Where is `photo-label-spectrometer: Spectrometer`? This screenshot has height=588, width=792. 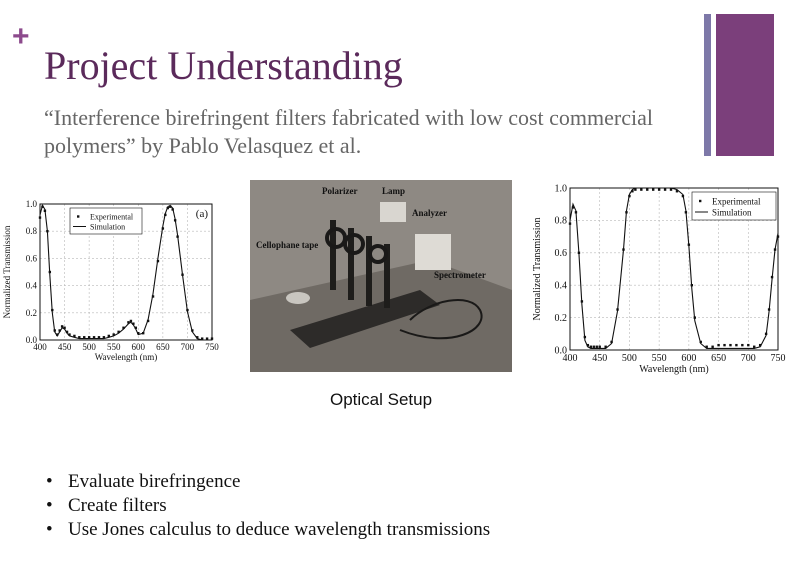
photo-label-spectrometer: Spectrometer is located at coordinates (460, 275).